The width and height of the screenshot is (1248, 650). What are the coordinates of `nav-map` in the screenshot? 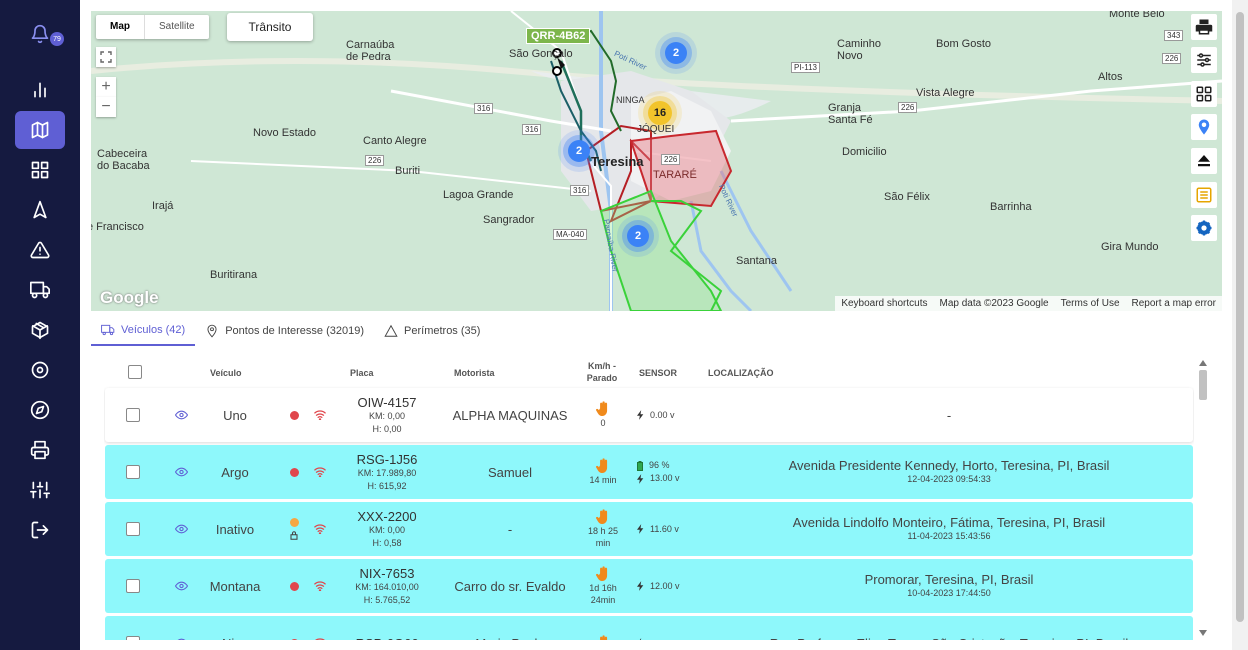 It's located at (40, 130).